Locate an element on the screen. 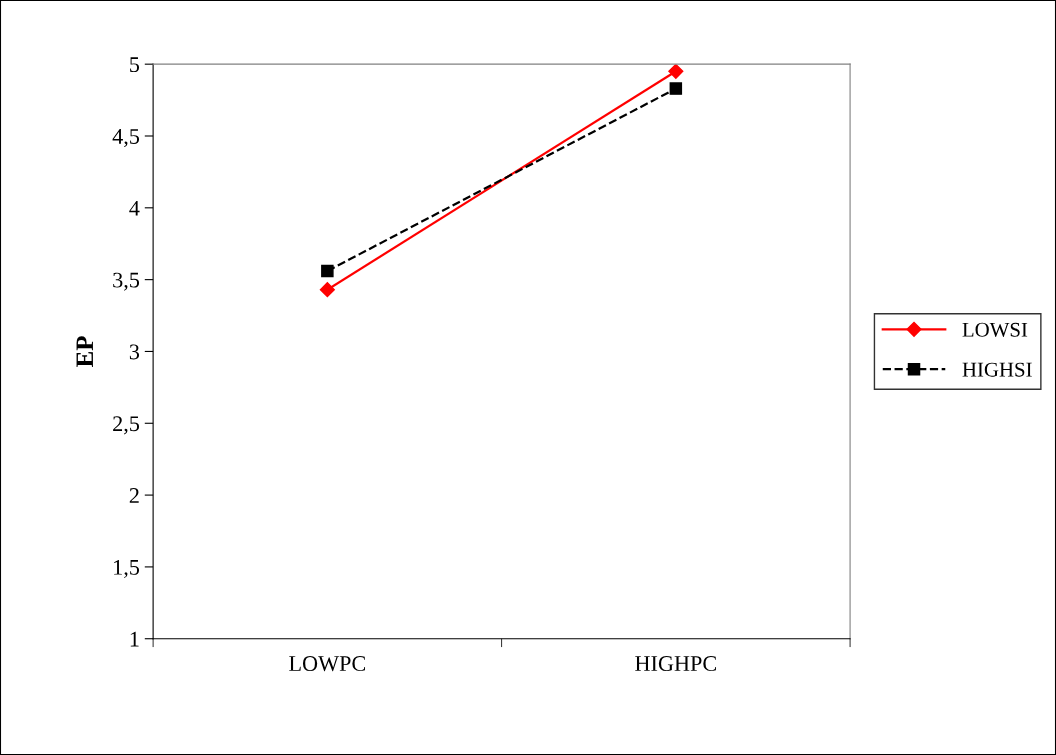 This screenshot has width=1056, height=755. x-tick-label: HIGHPC is located at coordinates (675, 664).